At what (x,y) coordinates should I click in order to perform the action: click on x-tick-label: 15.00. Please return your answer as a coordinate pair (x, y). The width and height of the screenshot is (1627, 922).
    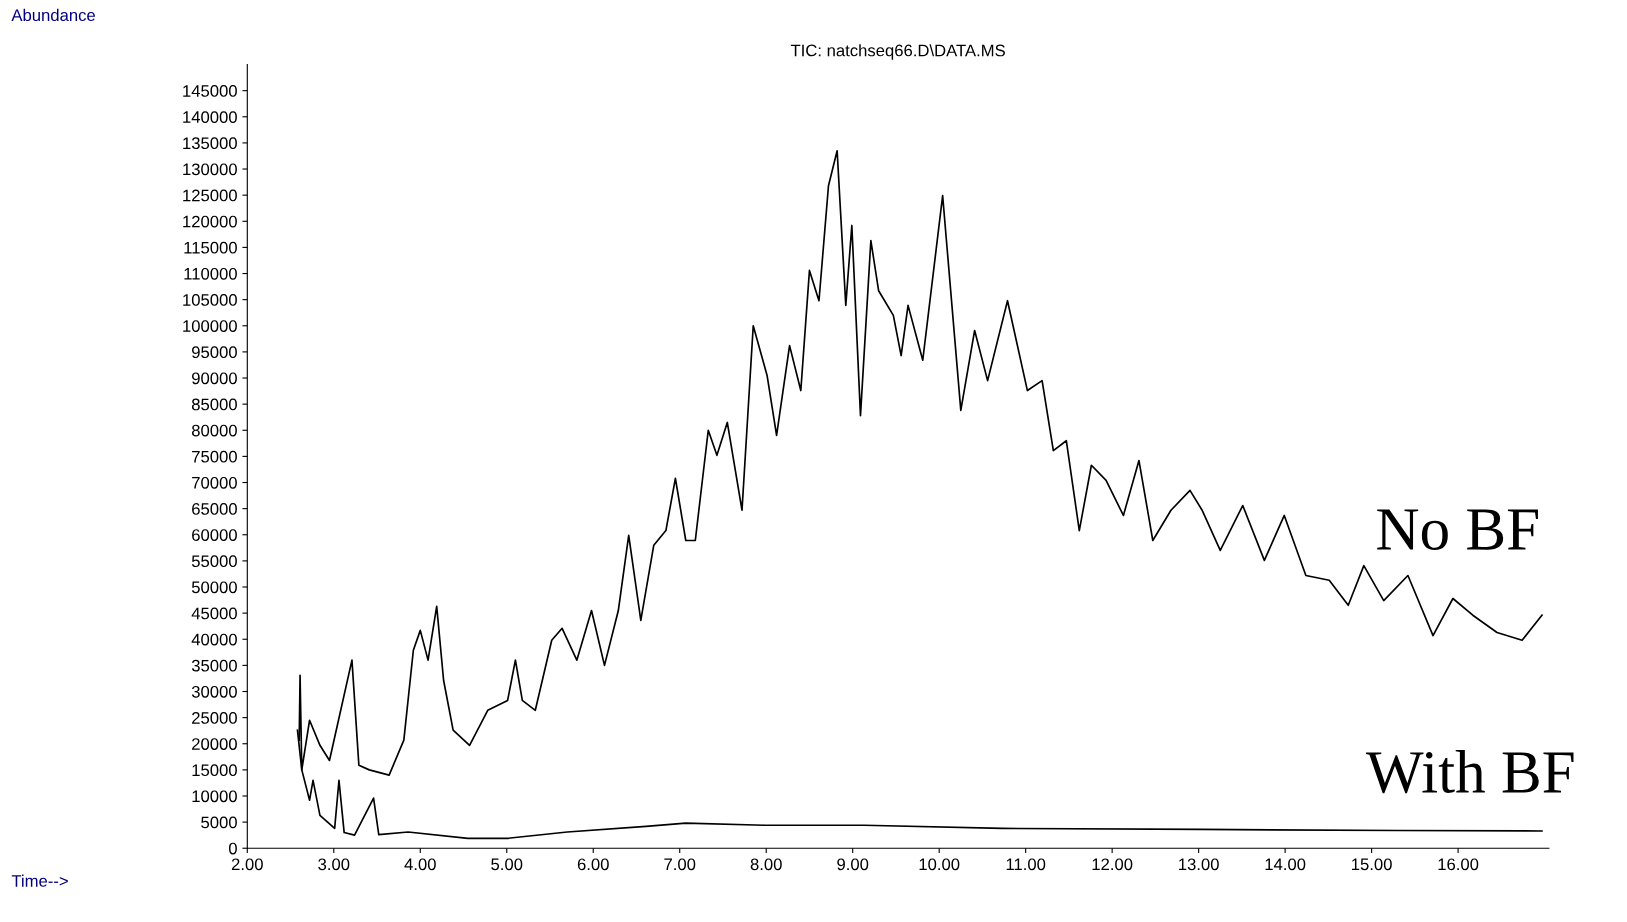
    Looking at the image, I should click on (1372, 864).